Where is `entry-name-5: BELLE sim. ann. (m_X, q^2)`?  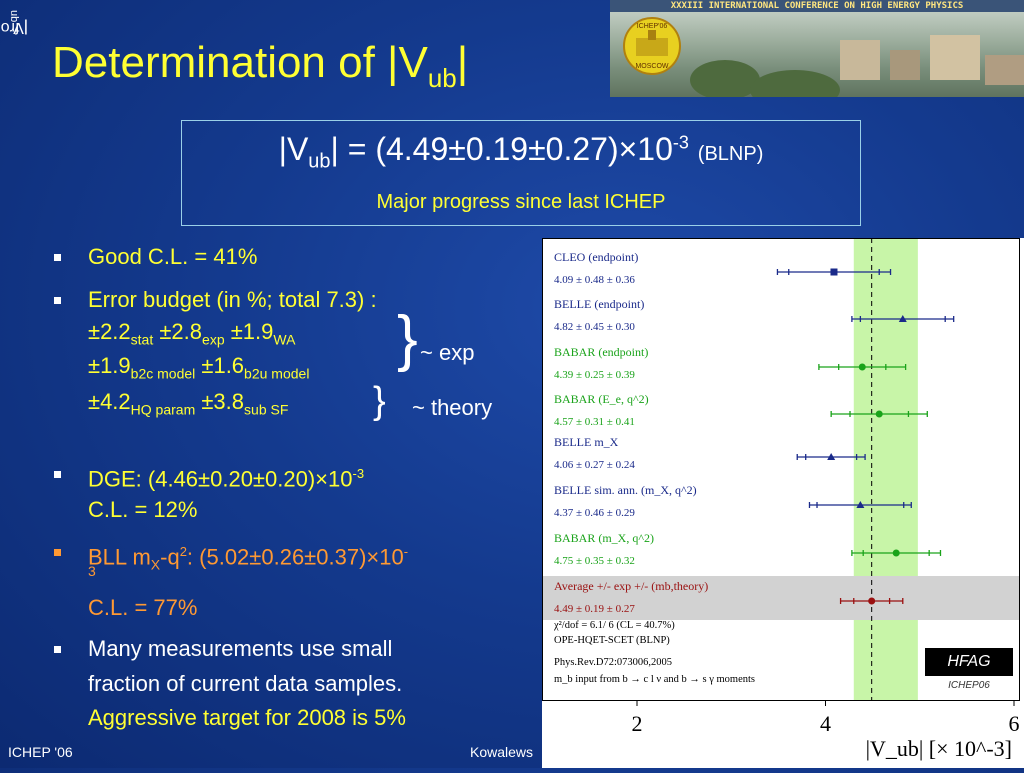
entry-name-5: BELLE sim. ann. (m_X, q^2) is located at coordinates (625, 490).